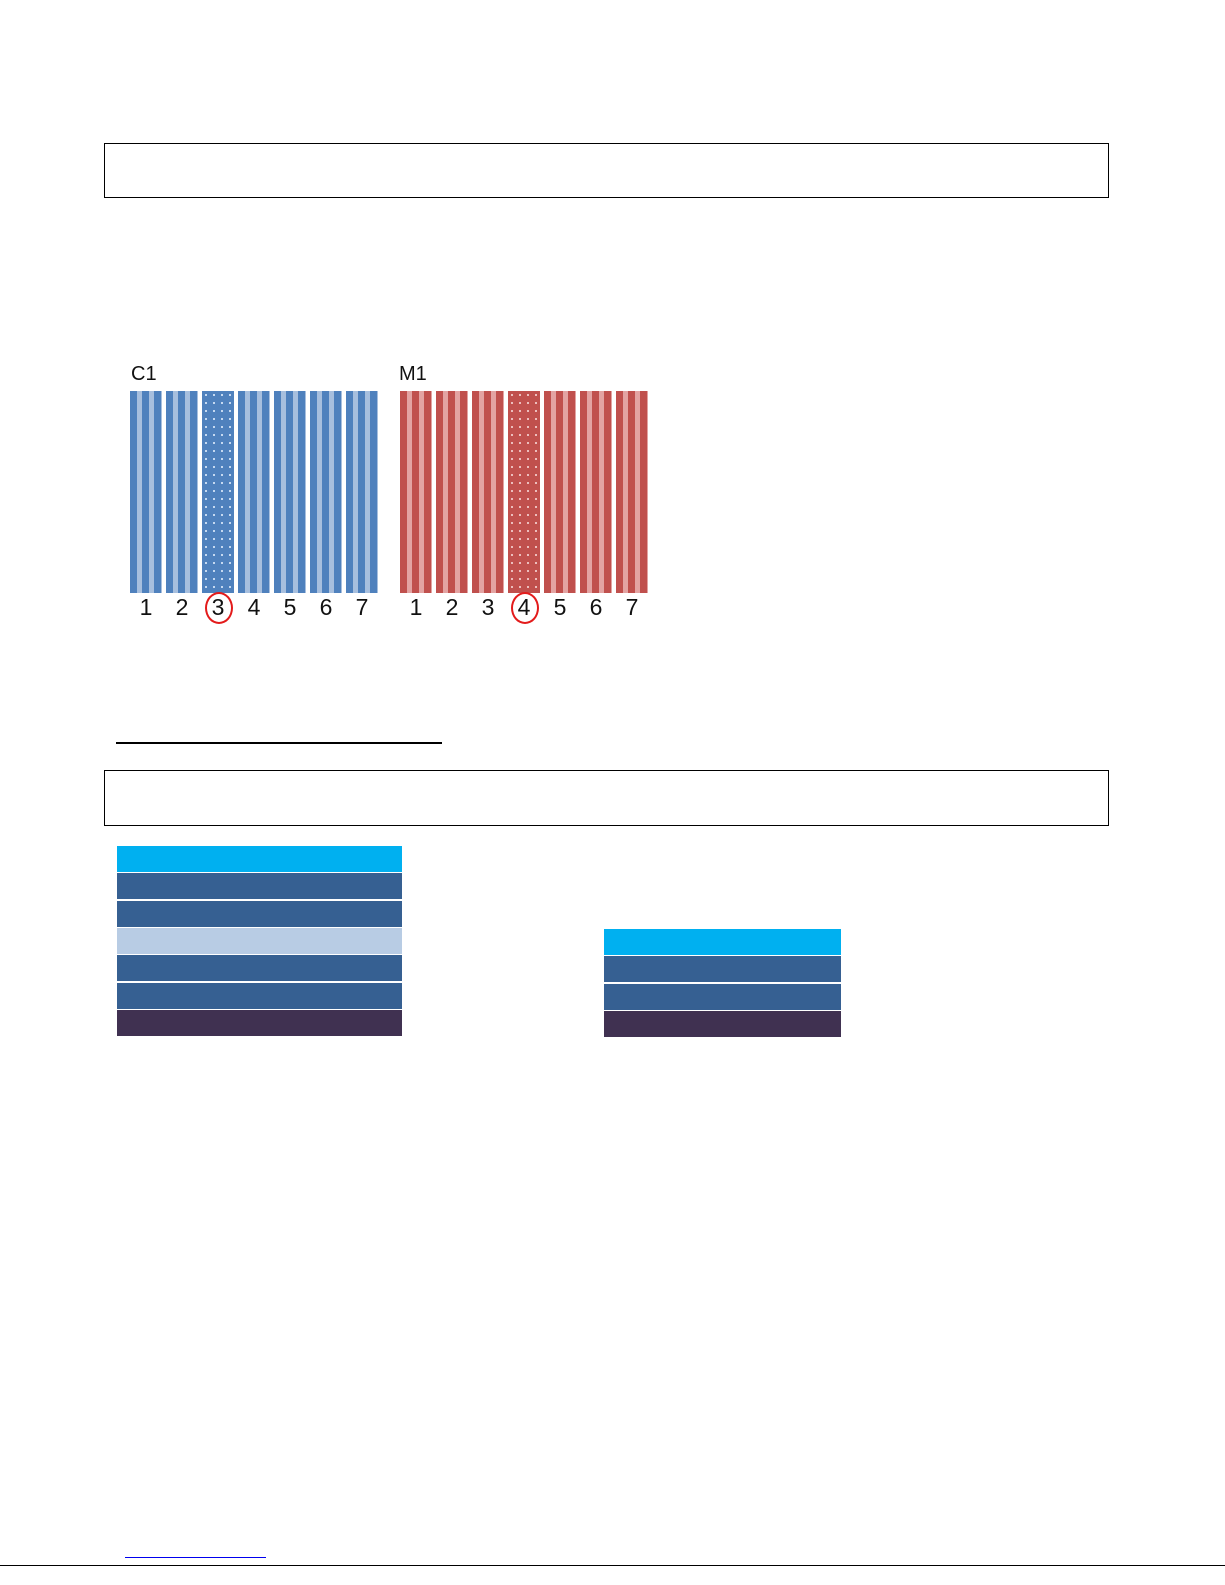 This screenshot has height=1585, width=1225. What do you see at coordinates (144, 374) in the screenshot?
I see `c1-label: C1` at bounding box center [144, 374].